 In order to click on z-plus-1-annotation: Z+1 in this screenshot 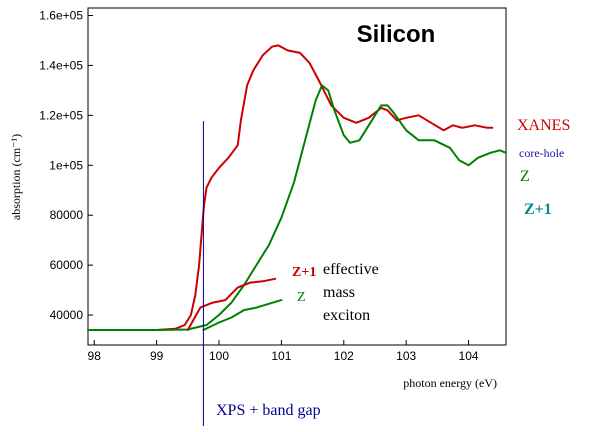, I will do `click(304, 272)`.